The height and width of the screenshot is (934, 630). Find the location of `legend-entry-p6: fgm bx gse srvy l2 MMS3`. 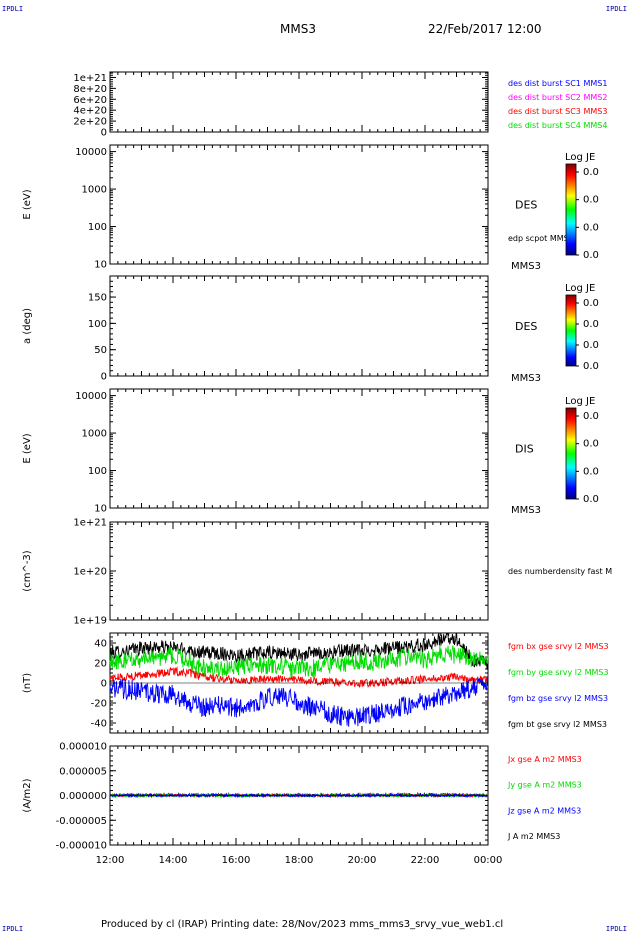

legend-entry-p6: fgm bx gse srvy l2 MMS3 is located at coordinates (558, 646).